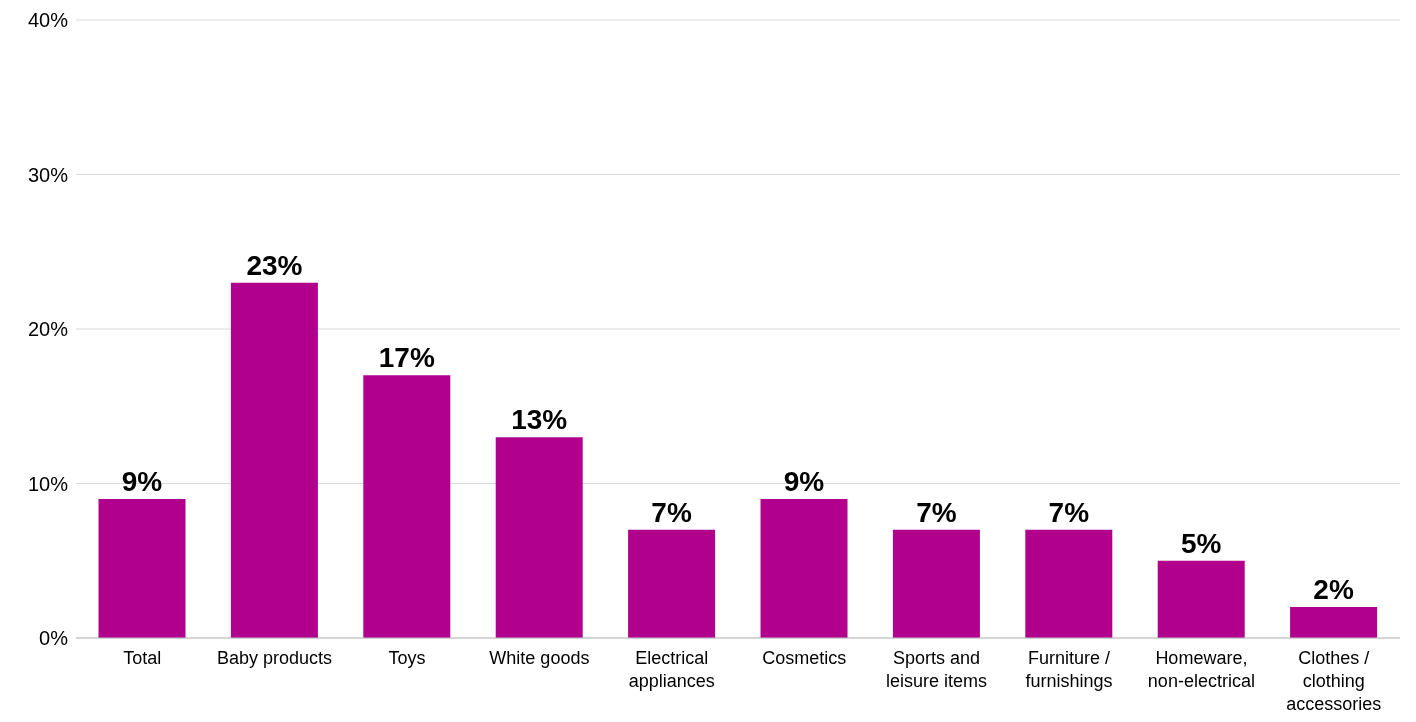 The width and height of the screenshot is (1416, 722). Describe the element at coordinates (1069, 669) in the screenshot. I see `x-tick-label: Furniture / furnishings` at that location.